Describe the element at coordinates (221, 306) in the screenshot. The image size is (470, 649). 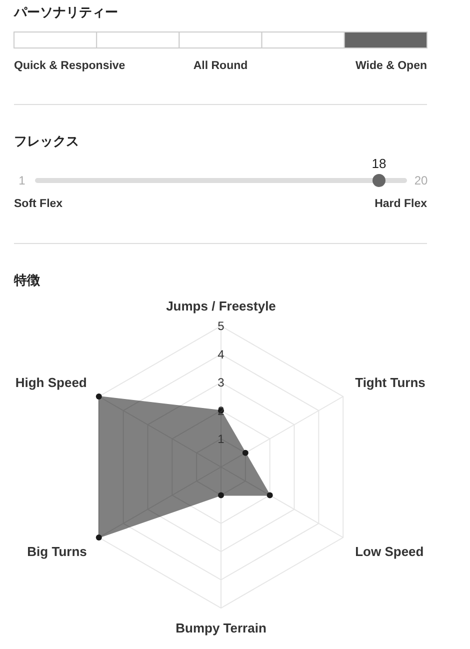
I see `spoke-label: Jumps / Freestyle` at that location.